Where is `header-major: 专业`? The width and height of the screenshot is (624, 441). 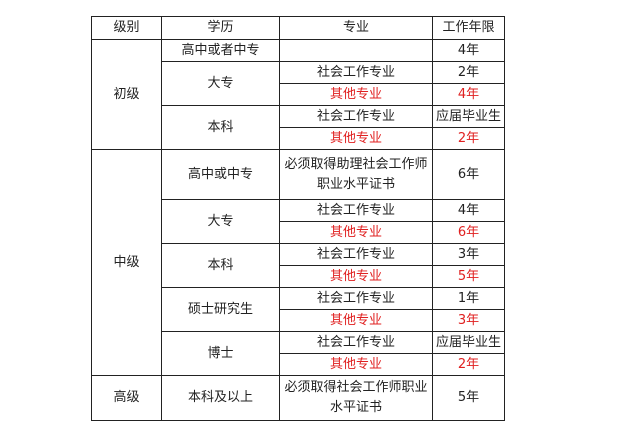
header-major: 专业 is located at coordinates (356, 28).